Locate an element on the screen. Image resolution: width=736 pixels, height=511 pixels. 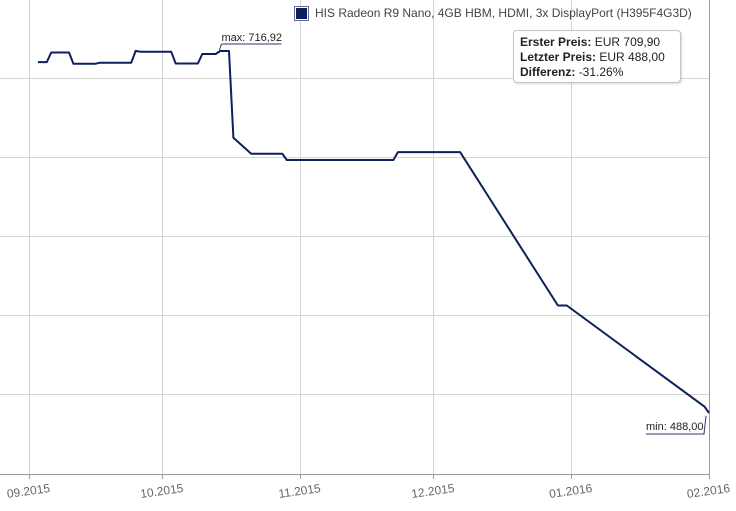
max-label: max: 716,92 is located at coordinates (251, 38).